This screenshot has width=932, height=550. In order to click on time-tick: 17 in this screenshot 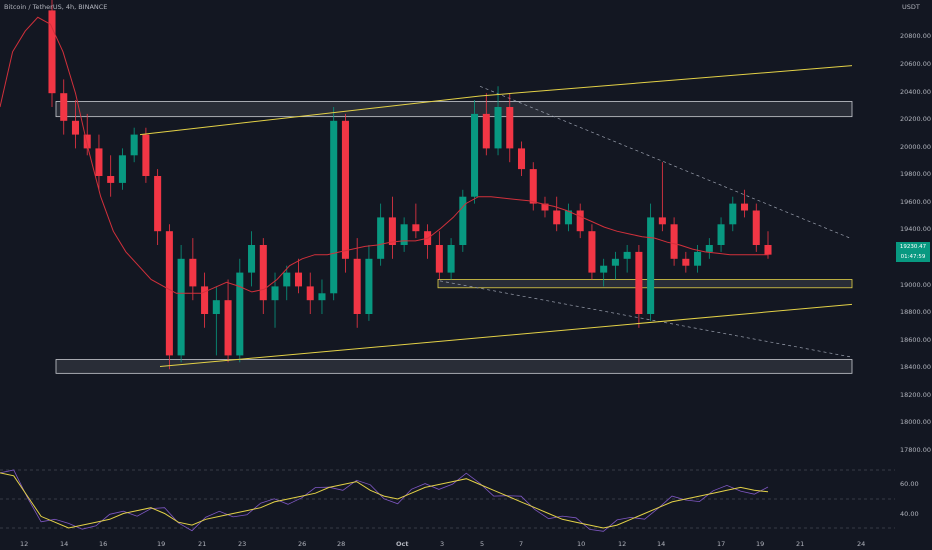, I will do `click(721, 544)`.